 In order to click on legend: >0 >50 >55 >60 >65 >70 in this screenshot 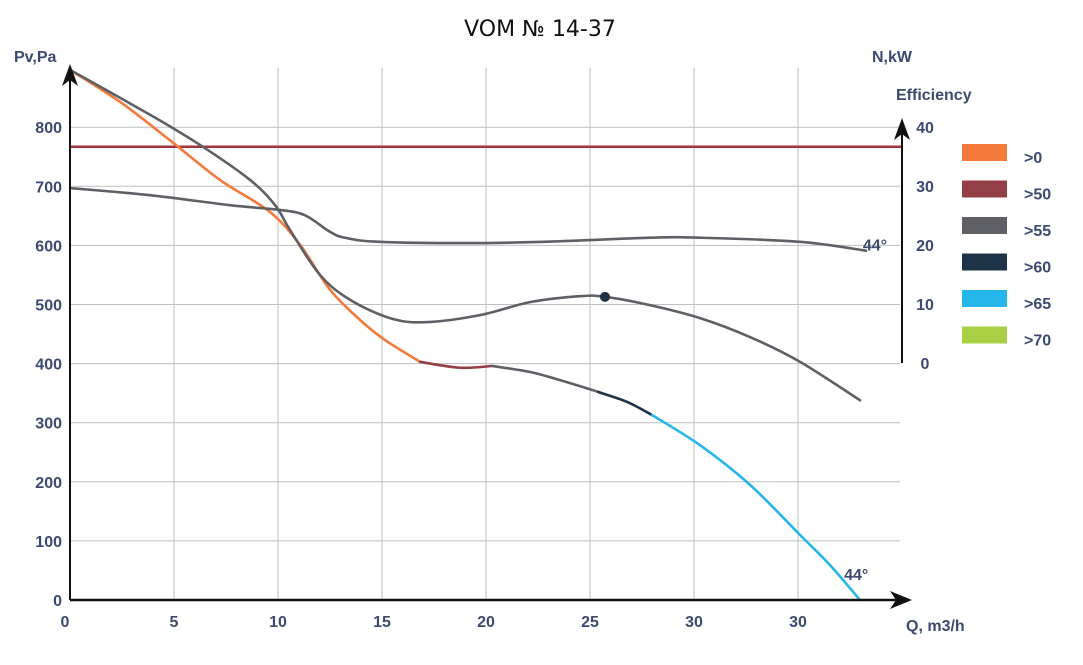, I will do `click(1006, 247)`.